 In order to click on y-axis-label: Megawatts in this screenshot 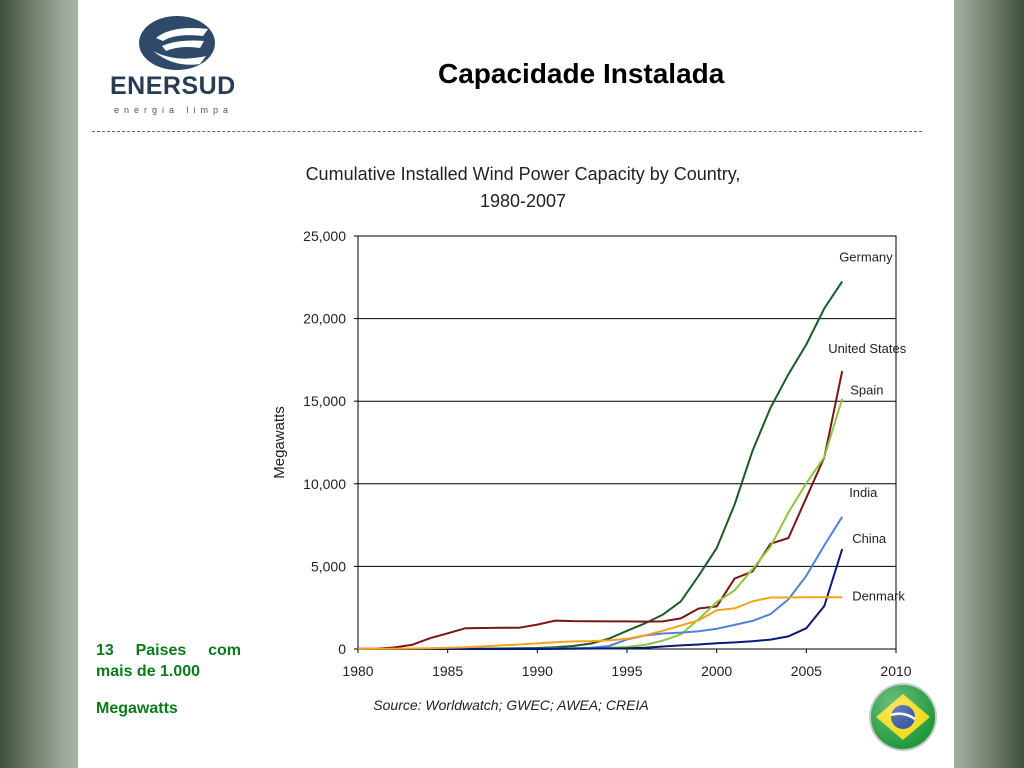, I will do `click(279, 442)`.